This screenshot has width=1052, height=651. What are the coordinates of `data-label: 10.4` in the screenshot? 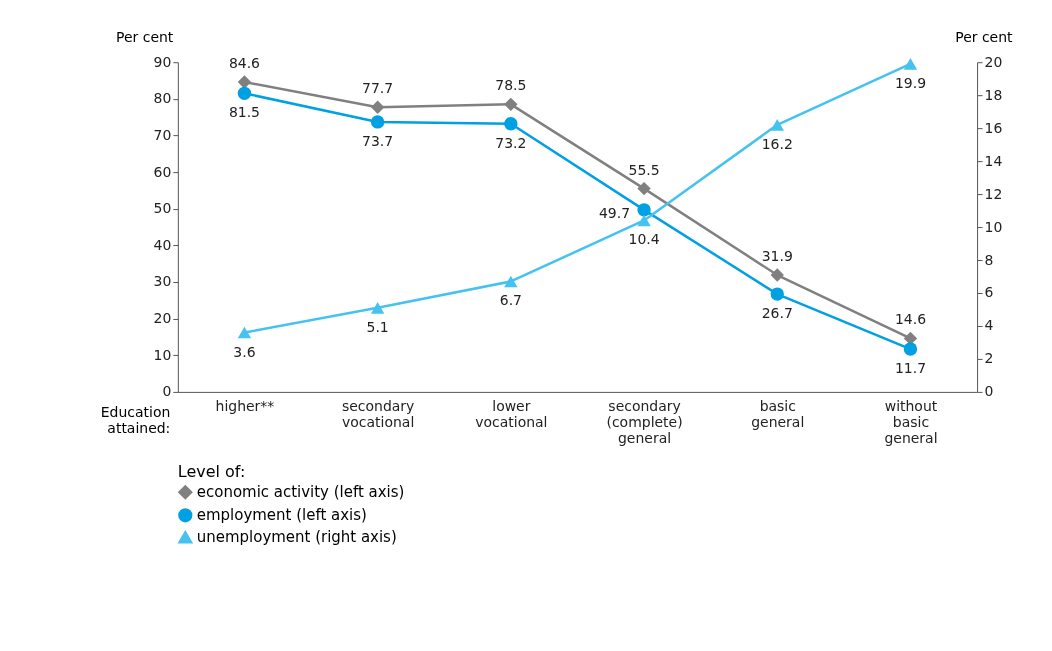 It's located at (644, 239).